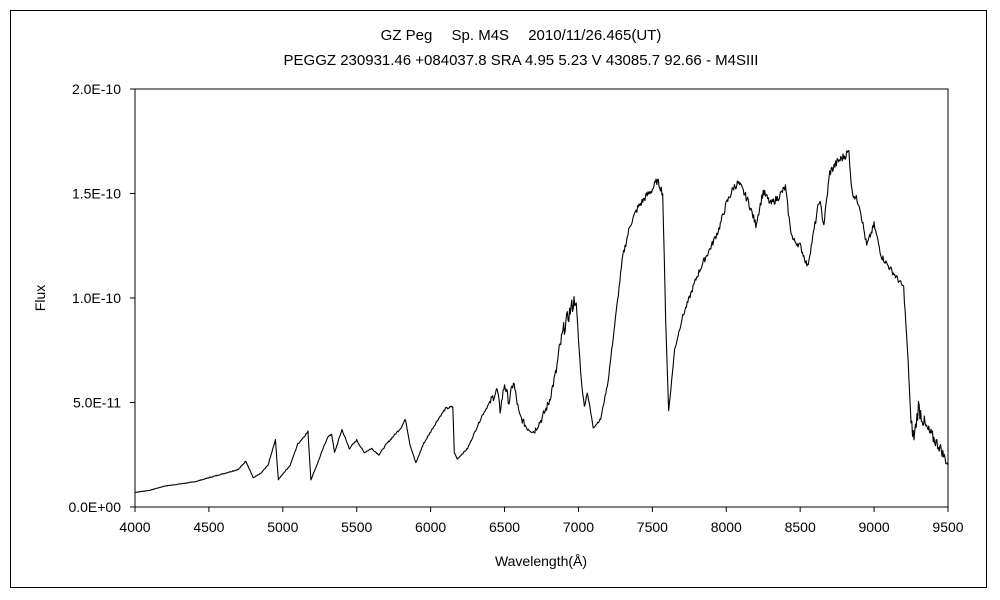 This screenshot has height=600, width=1000. Describe the element at coordinates (96, 298) in the screenshot. I see `y-tick-label: 1.0E-10` at that location.